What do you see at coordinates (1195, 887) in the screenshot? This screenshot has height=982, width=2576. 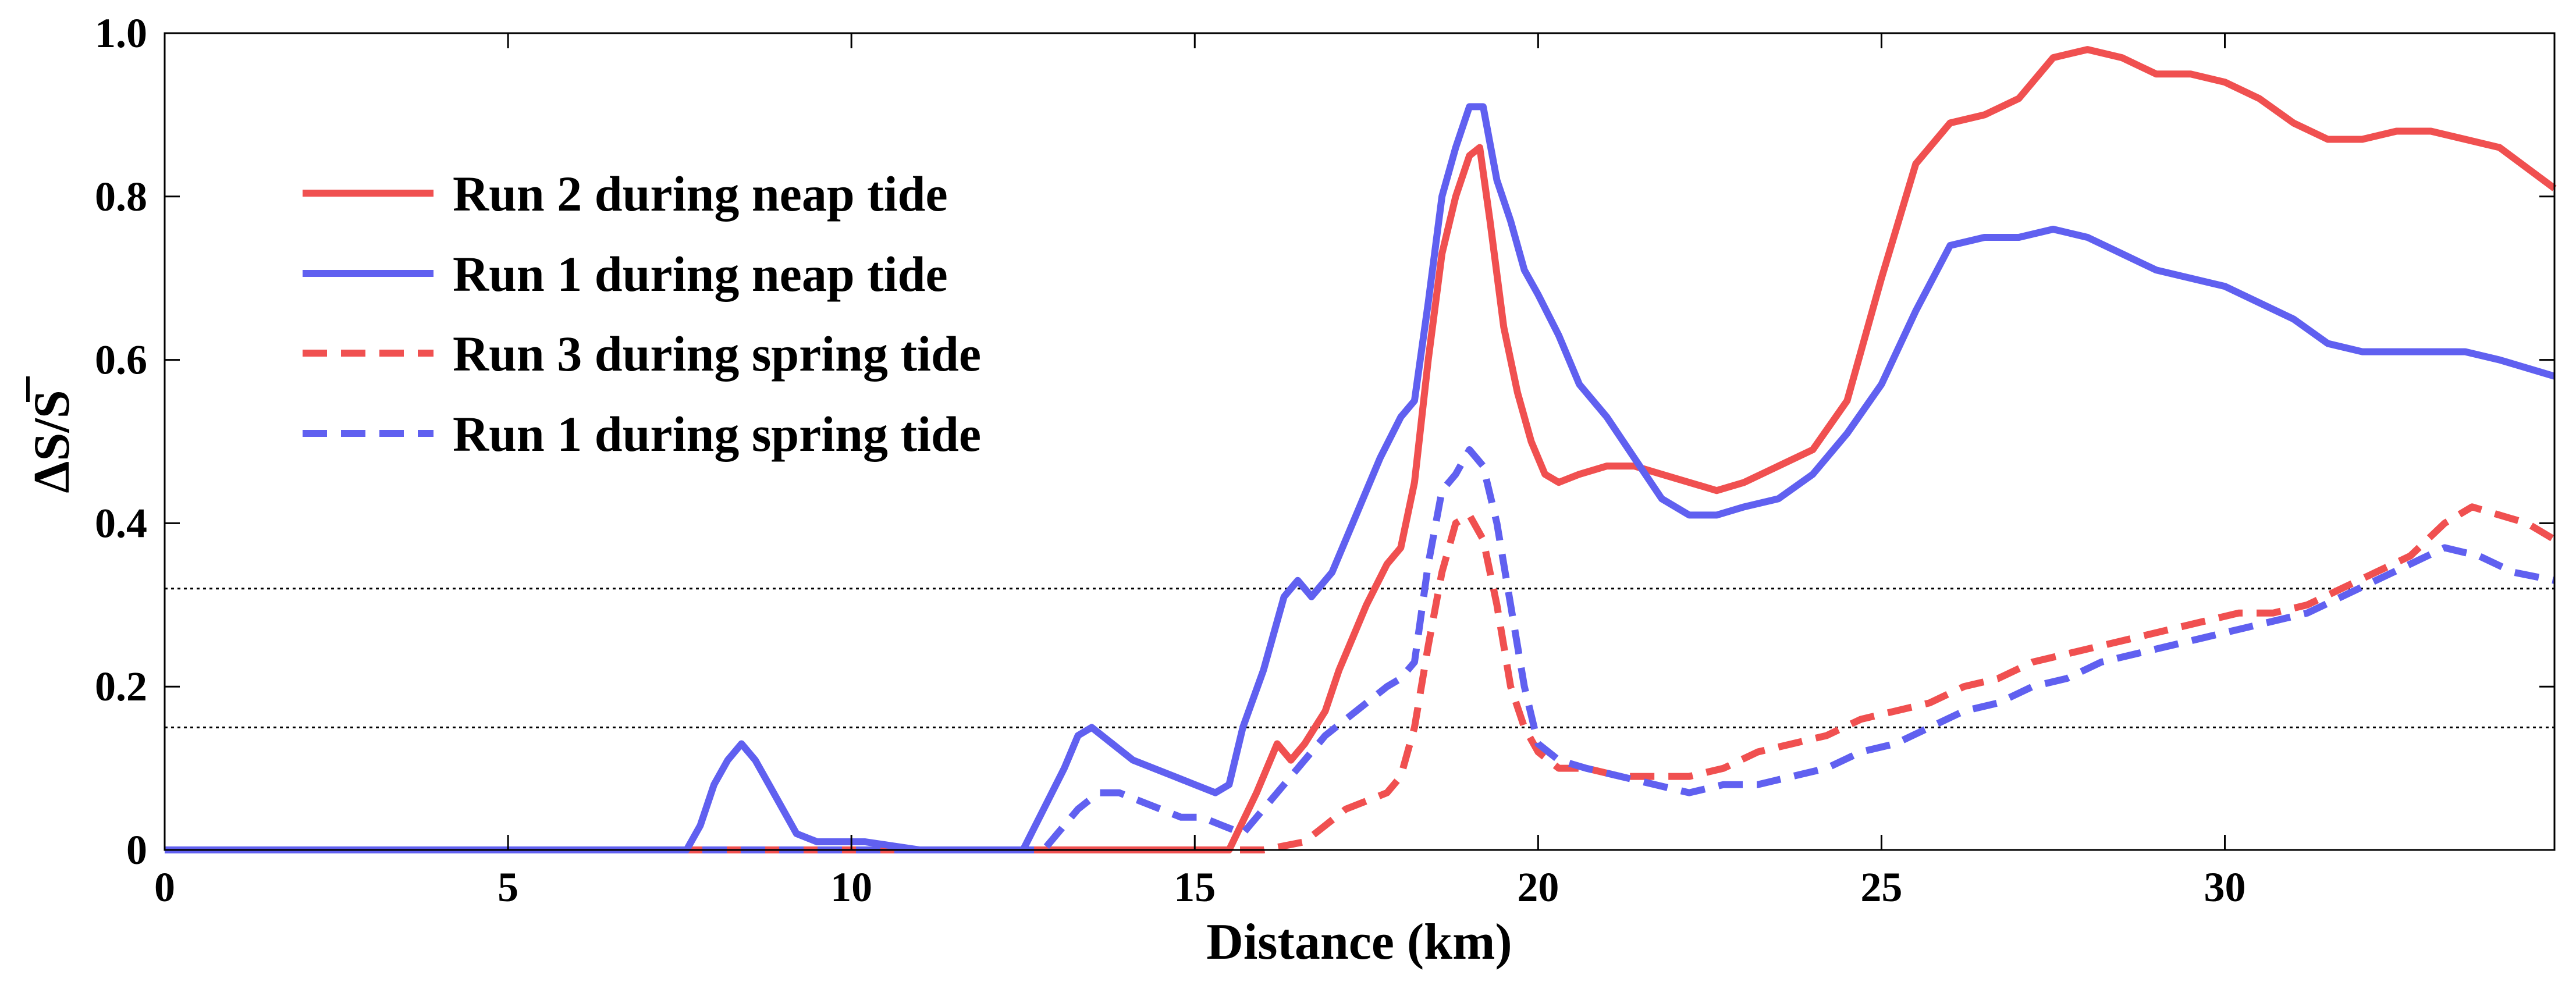 I see `x-tick-label: 15` at bounding box center [1195, 887].